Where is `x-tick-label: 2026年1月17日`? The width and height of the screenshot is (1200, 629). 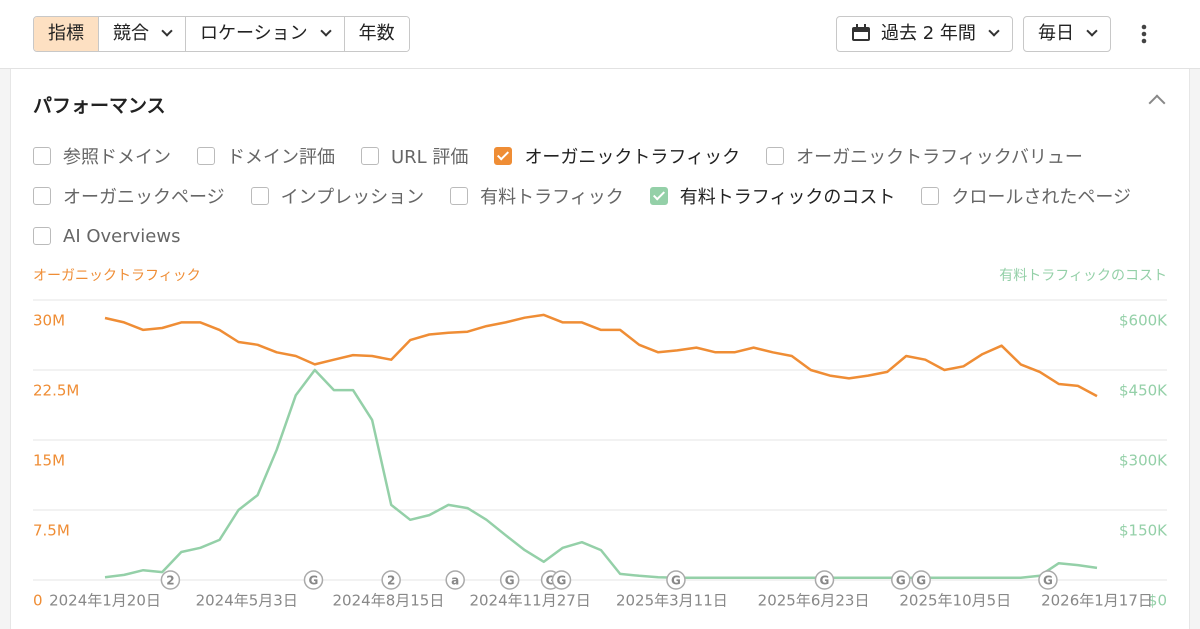 x-tick-label: 2026年1月17日 is located at coordinates (1097, 601).